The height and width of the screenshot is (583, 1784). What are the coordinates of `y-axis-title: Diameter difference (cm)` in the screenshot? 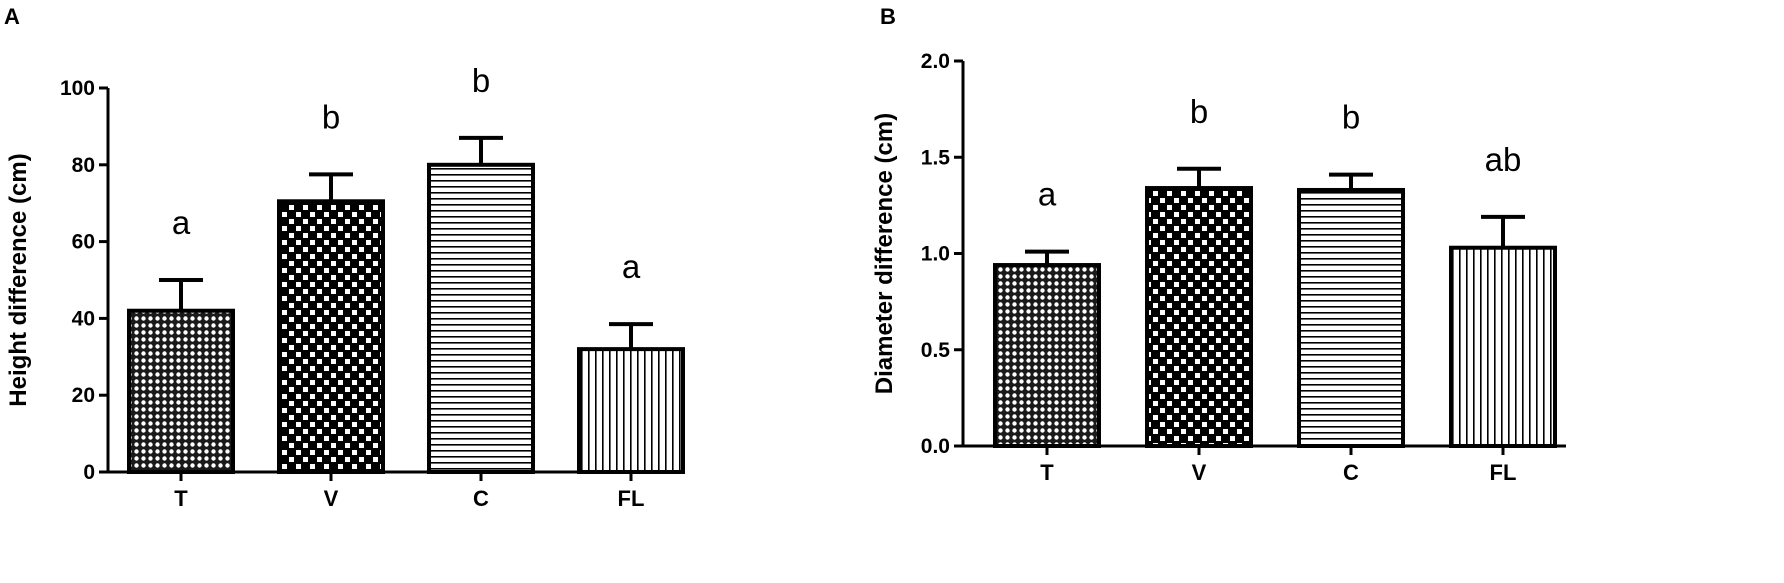 It's located at (884, 253).